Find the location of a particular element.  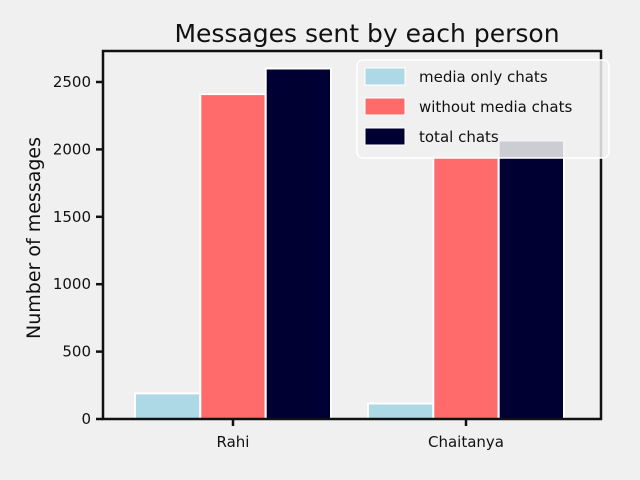

legend-box is located at coordinates (483, 109).